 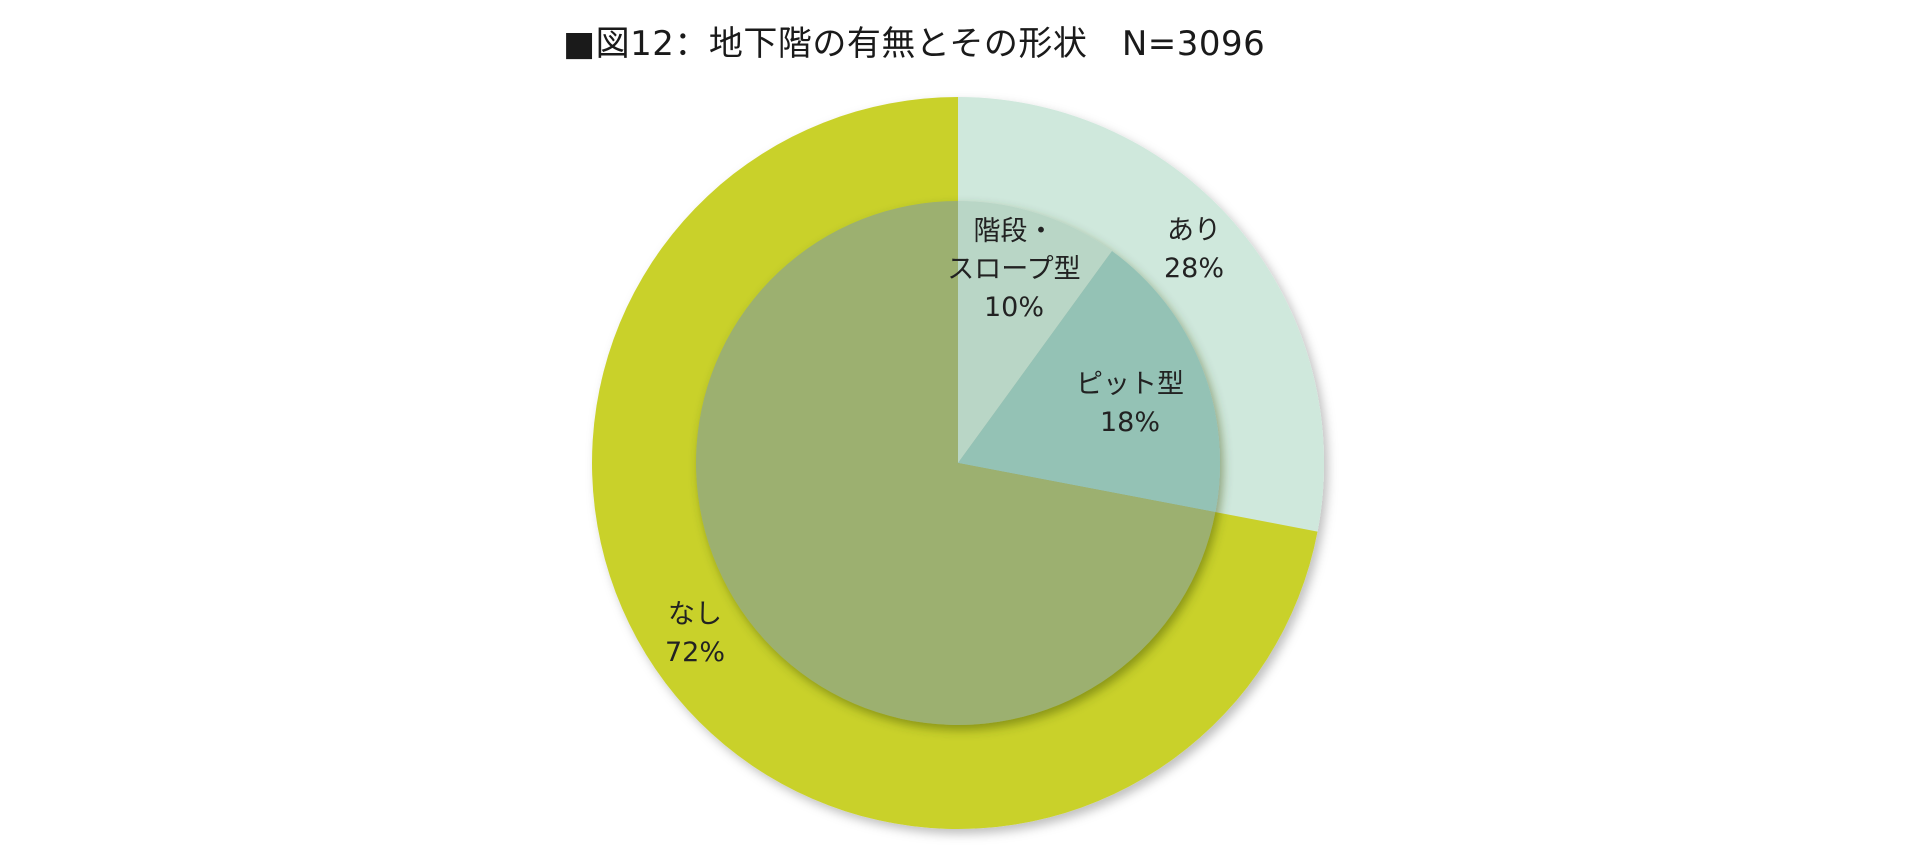 What do you see at coordinates (1013, 269) in the screenshot?
I see `label-stair-slope: 階段・スロープ型 10%` at bounding box center [1013, 269].